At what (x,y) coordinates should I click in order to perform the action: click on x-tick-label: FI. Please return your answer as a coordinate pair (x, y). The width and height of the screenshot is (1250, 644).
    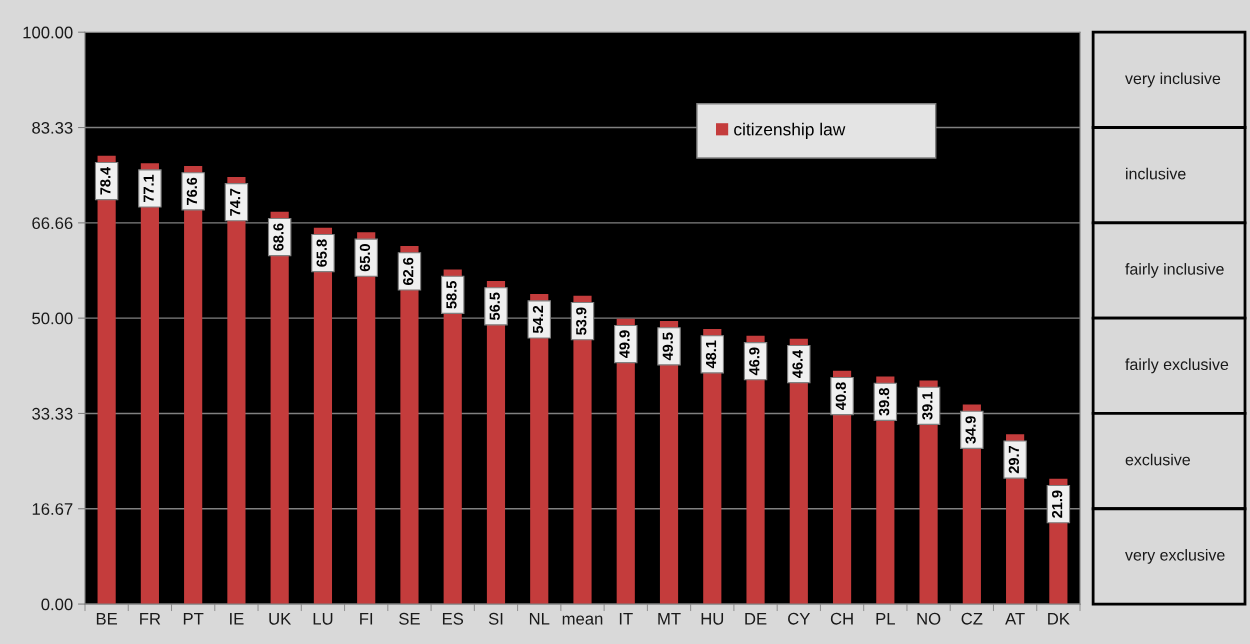
    Looking at the image, I should click on (366, 619).